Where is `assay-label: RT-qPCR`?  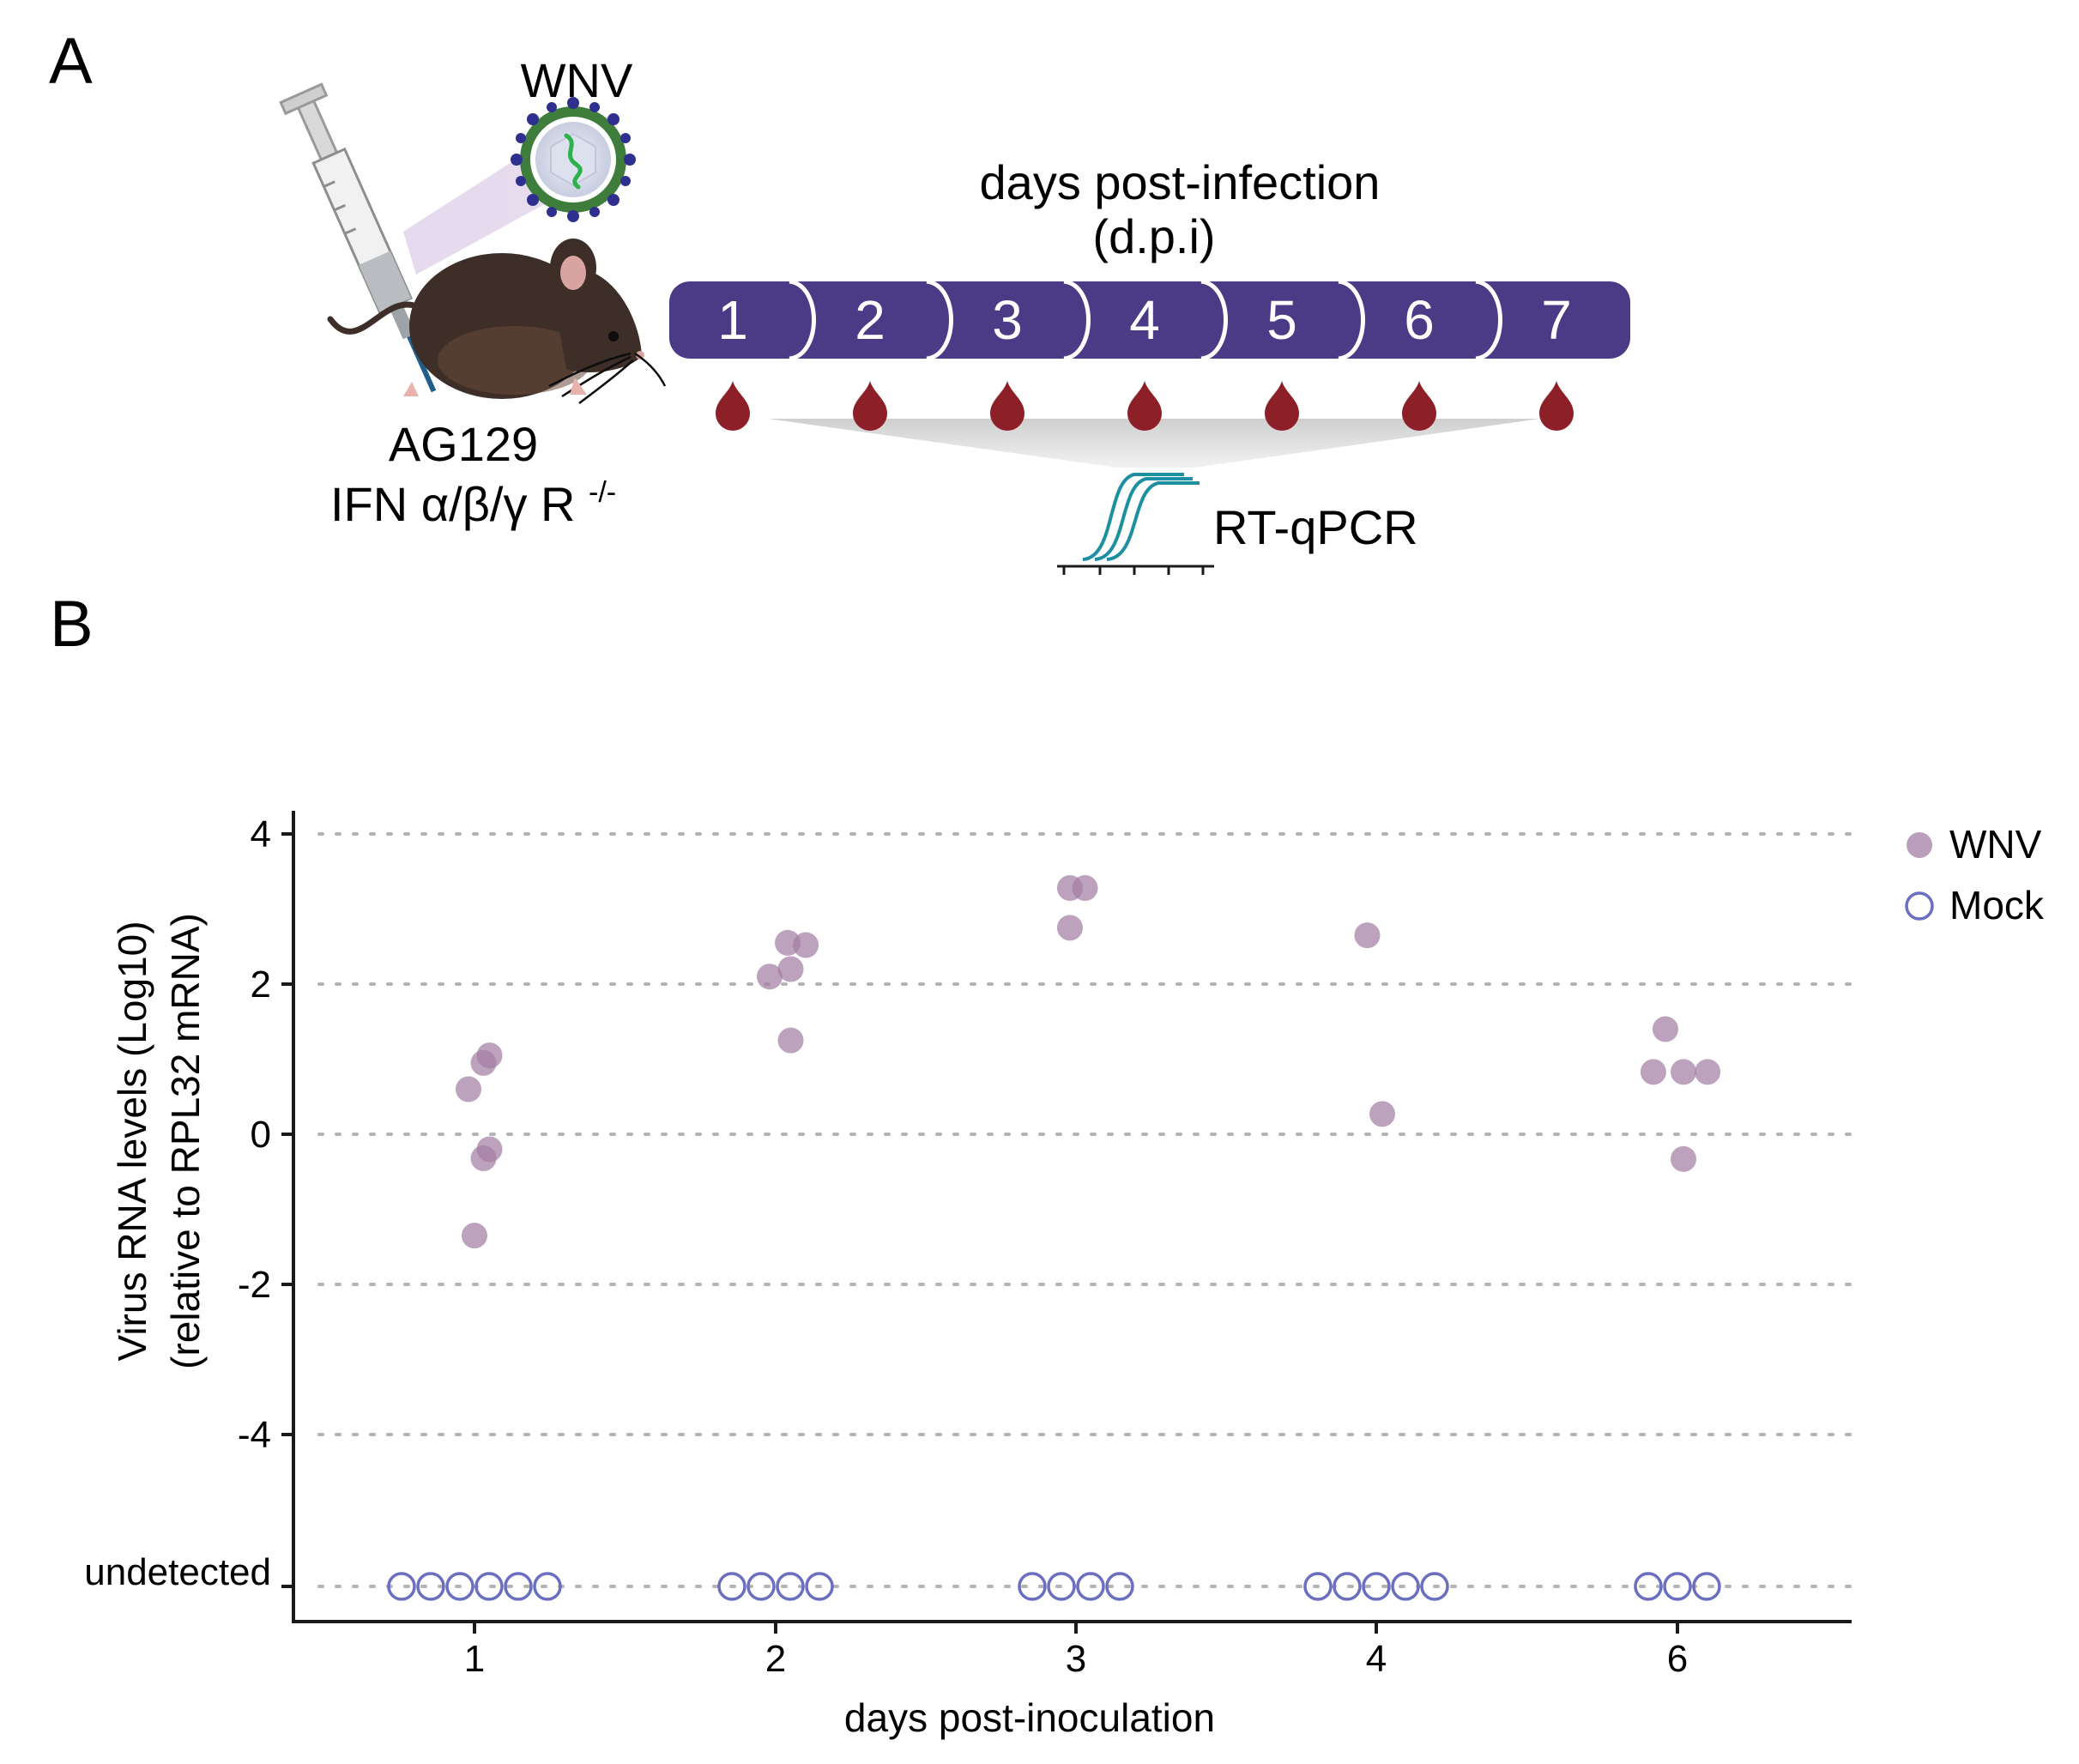
assay-label: RT-qPCR is located at coordinates (1316, 527).